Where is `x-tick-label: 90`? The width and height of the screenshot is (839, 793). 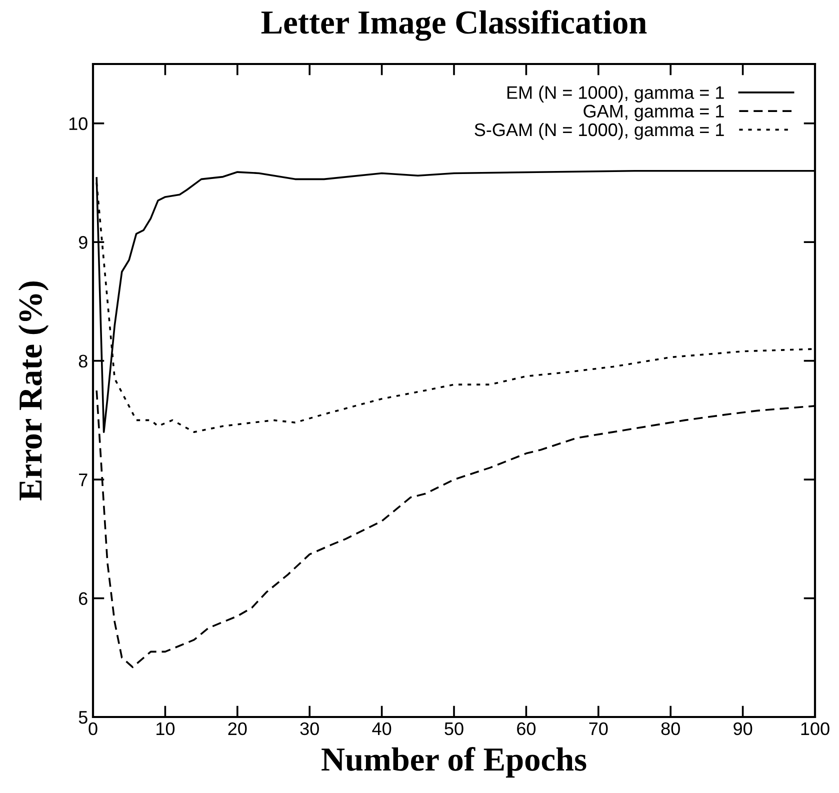 x-tick-label: 90 is located at coordinates (743, 729).